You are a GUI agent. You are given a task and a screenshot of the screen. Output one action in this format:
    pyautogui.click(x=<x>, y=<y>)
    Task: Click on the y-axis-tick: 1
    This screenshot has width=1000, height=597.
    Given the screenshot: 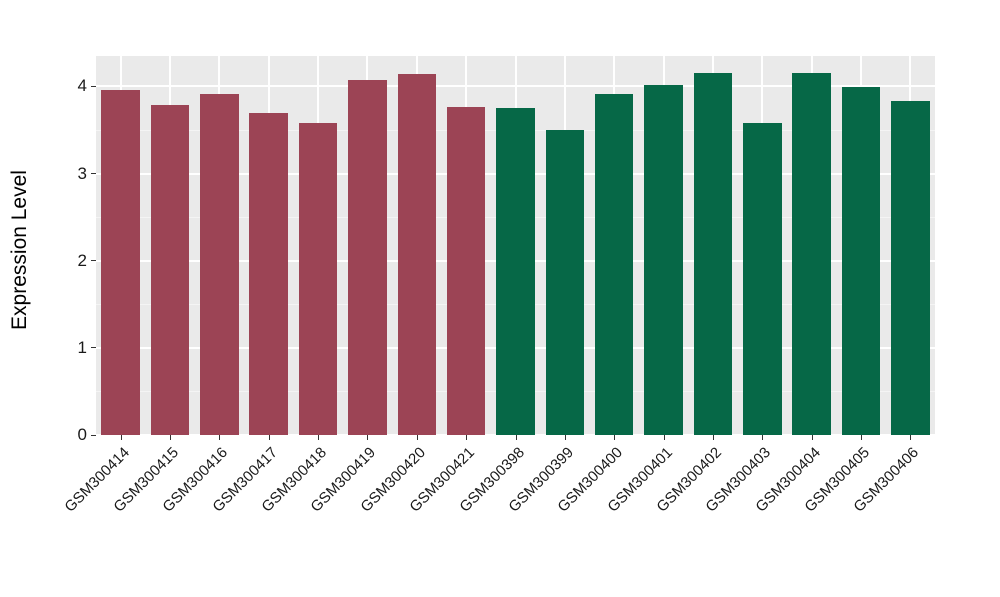 What is the action you would take?
    pyautogui.click(x=86, y=347)
    